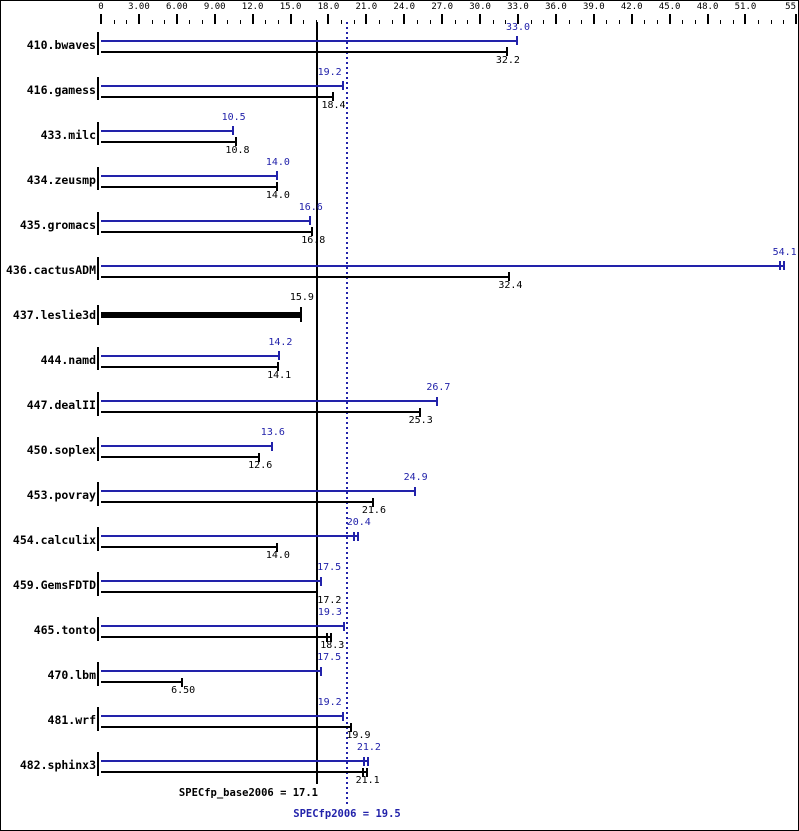  I want to click on base-value-label: 19.9, so click(358, 736).